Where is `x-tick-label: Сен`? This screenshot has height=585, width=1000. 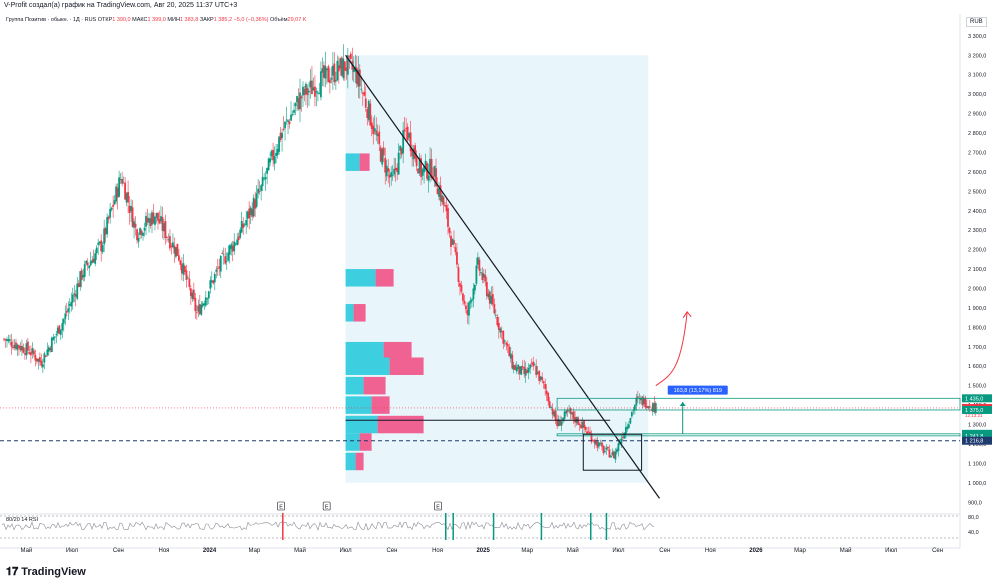
x-tick-label: Сен is located at coordinates (937, 551).